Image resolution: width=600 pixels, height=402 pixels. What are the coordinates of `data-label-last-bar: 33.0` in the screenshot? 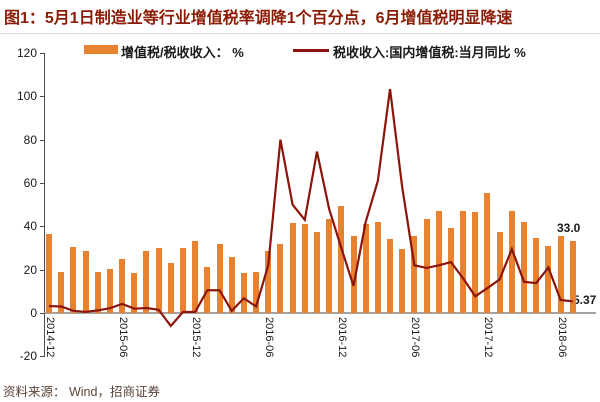 It's located at (569, 228).